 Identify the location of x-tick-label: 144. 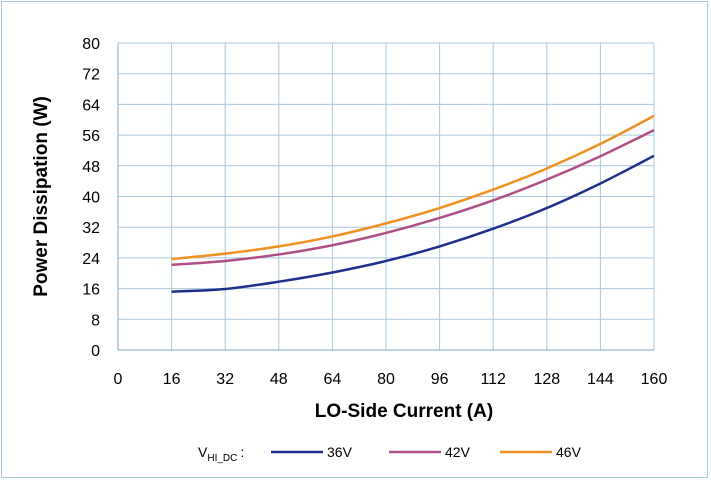
(600, 379).